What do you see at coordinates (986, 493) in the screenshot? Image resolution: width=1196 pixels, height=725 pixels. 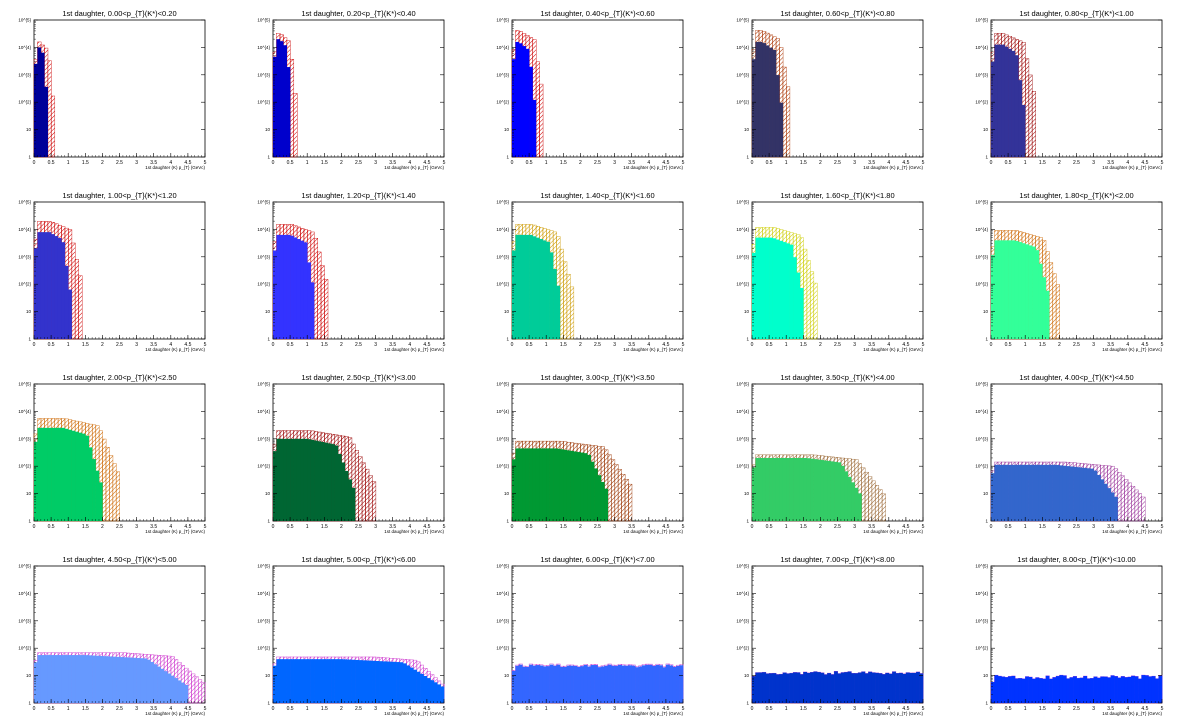 I see `y-tick-label: 10` at bounding box center [986, 493].